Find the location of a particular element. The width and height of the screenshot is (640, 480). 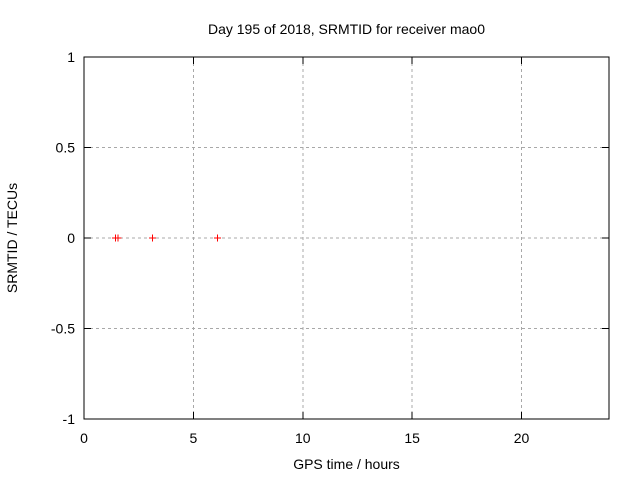

y-tick-label: -0.5 is located at coordinates (63, 329).